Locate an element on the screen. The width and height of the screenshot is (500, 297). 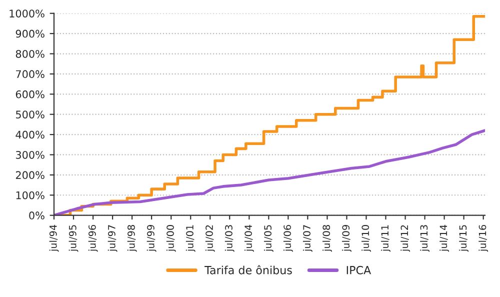
x-tick-label: jul/14 is located at coordinates (444, 238).